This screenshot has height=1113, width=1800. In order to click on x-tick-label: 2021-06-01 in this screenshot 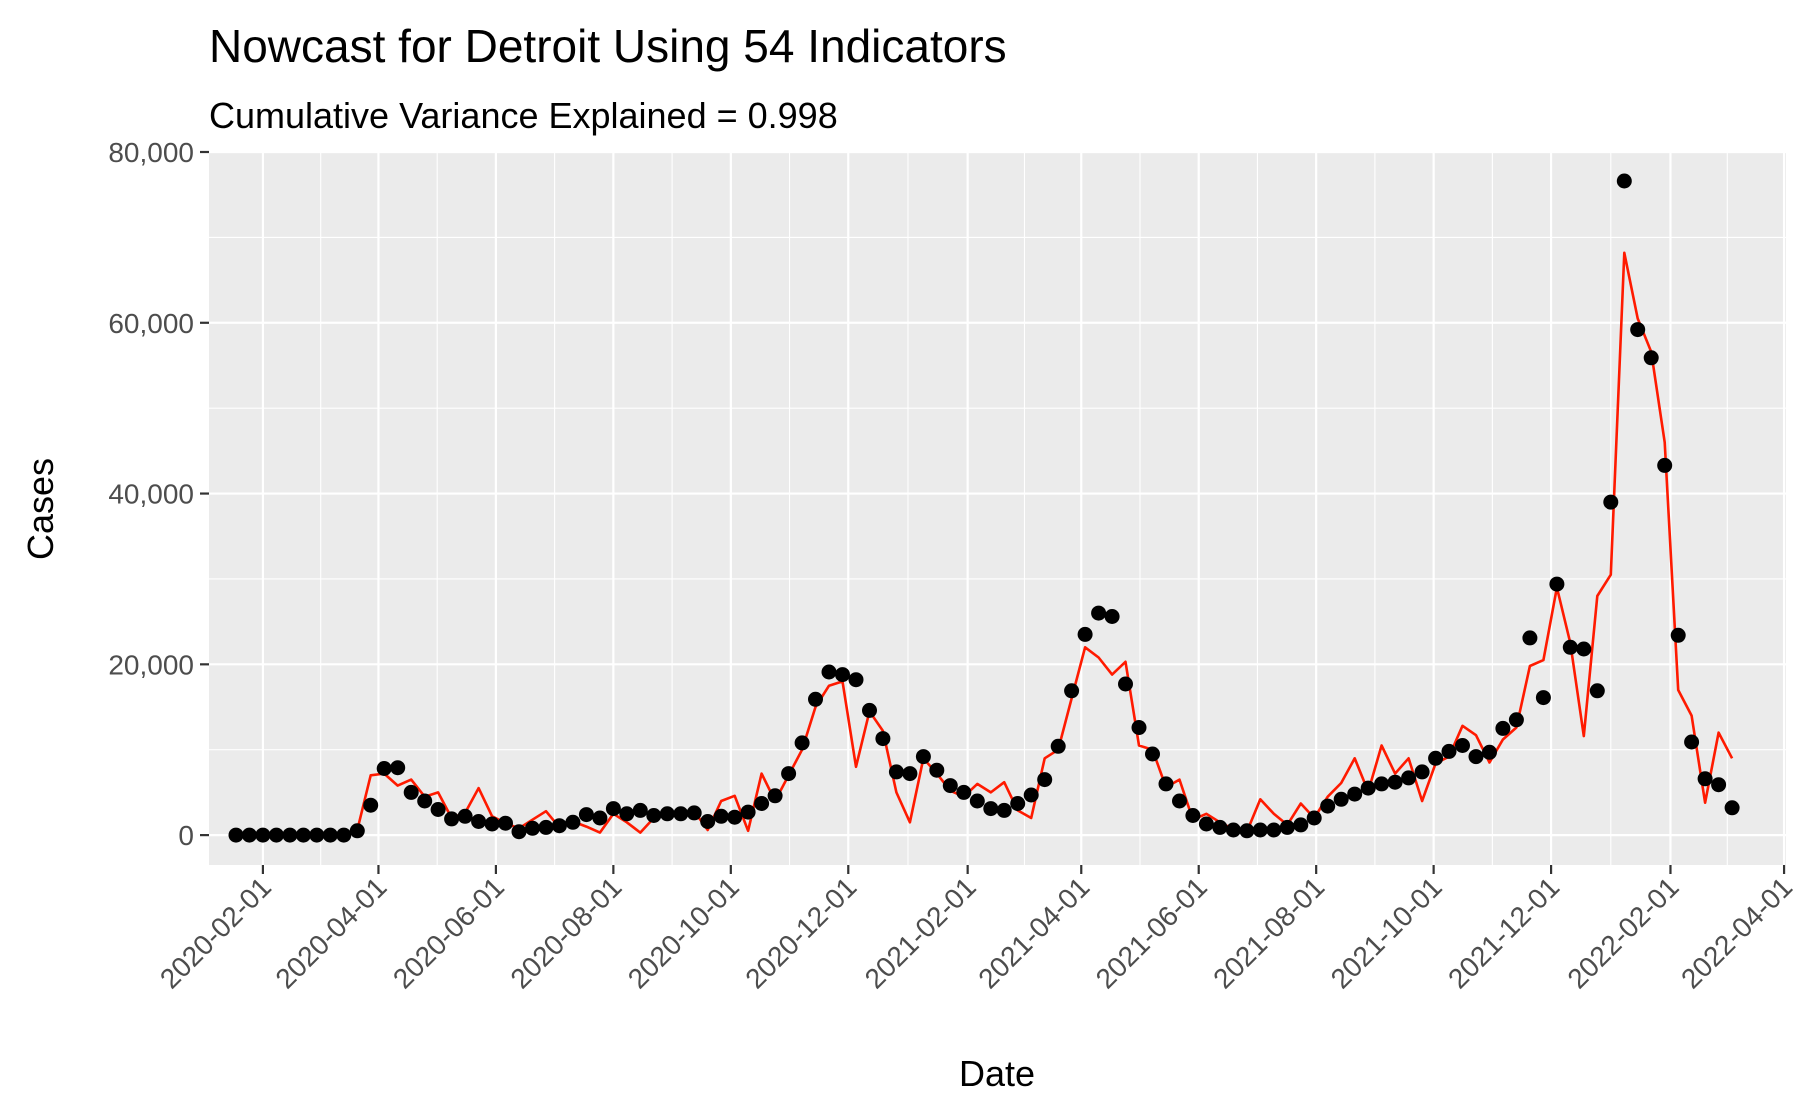, I will do `click(1151, 932)`.